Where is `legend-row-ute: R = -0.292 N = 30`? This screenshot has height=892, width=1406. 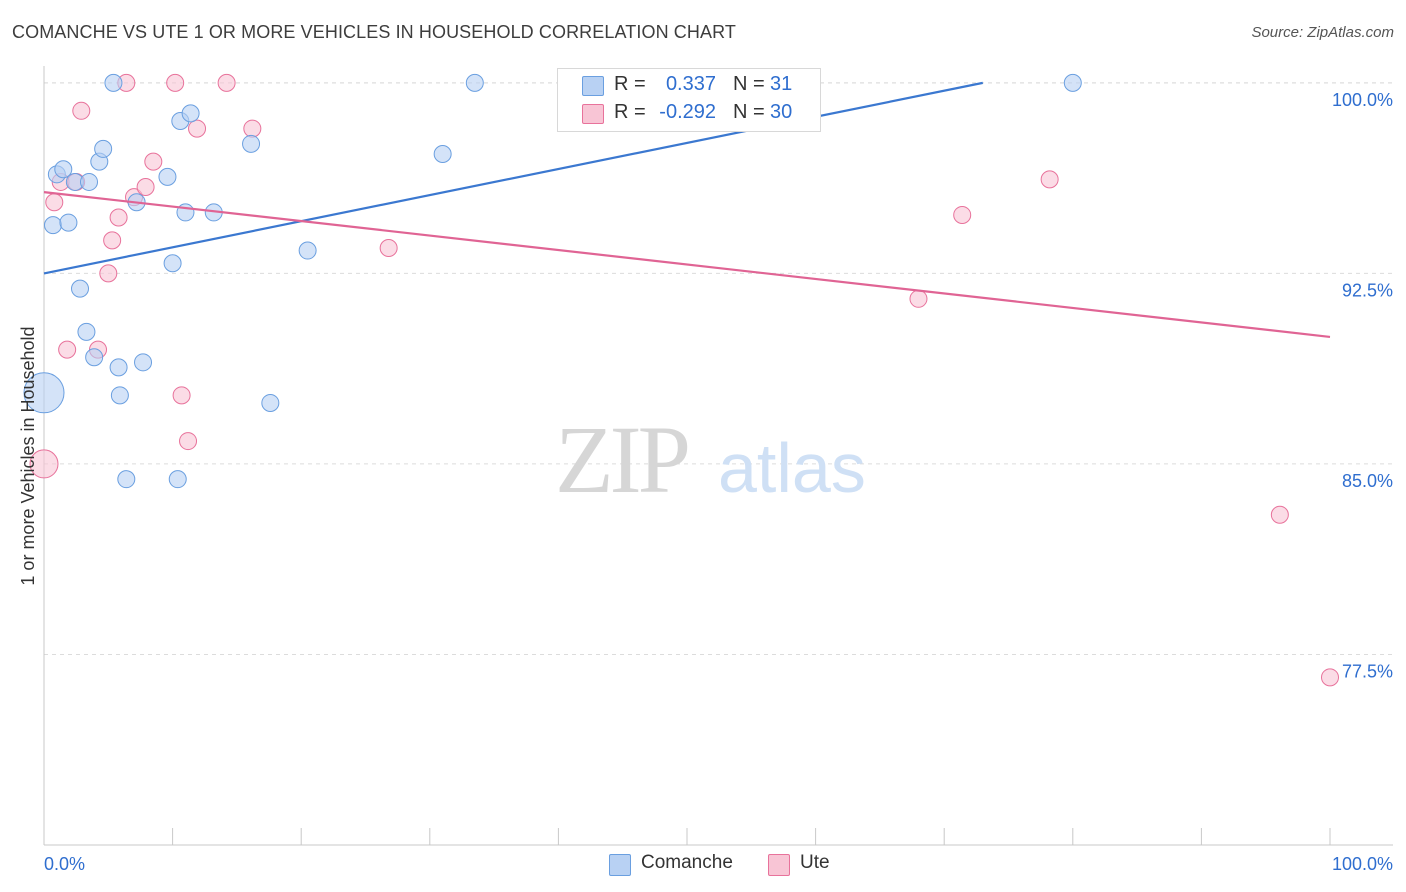 legend-row-ute: R = -0.292 N = 30 is located at coordinates (689, 114).